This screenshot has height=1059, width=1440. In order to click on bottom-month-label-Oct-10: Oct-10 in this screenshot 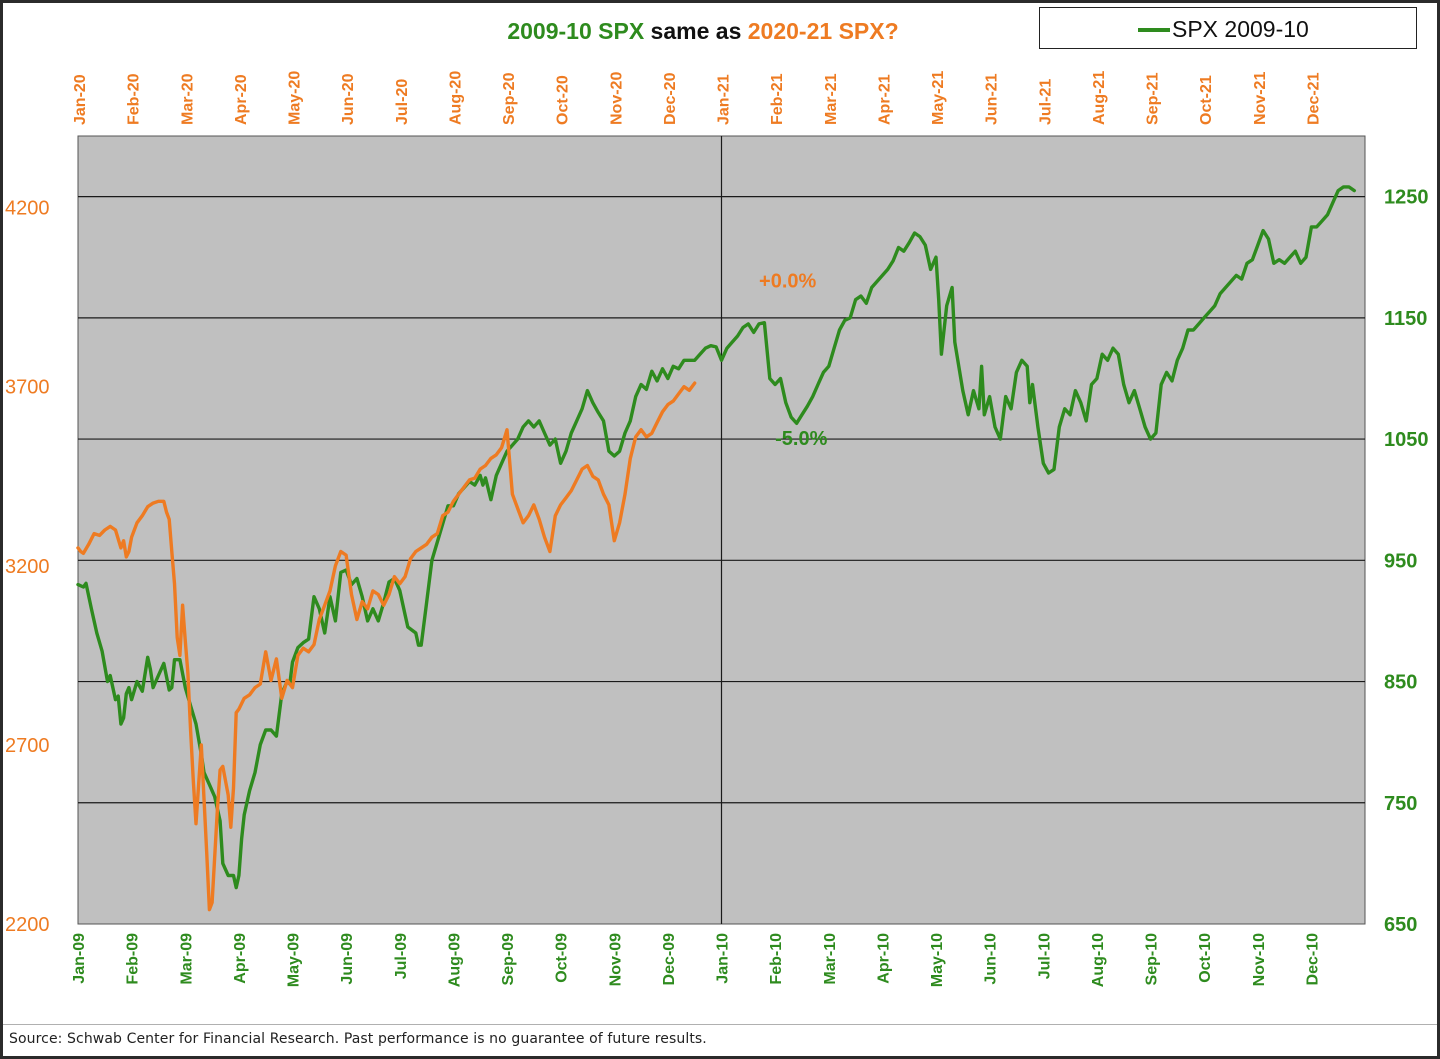, I will do `click(1205, 958)`.